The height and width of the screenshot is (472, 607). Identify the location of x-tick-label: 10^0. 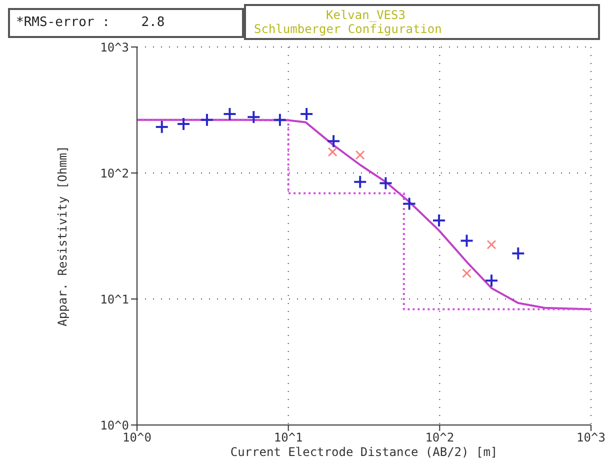
(137, 437).